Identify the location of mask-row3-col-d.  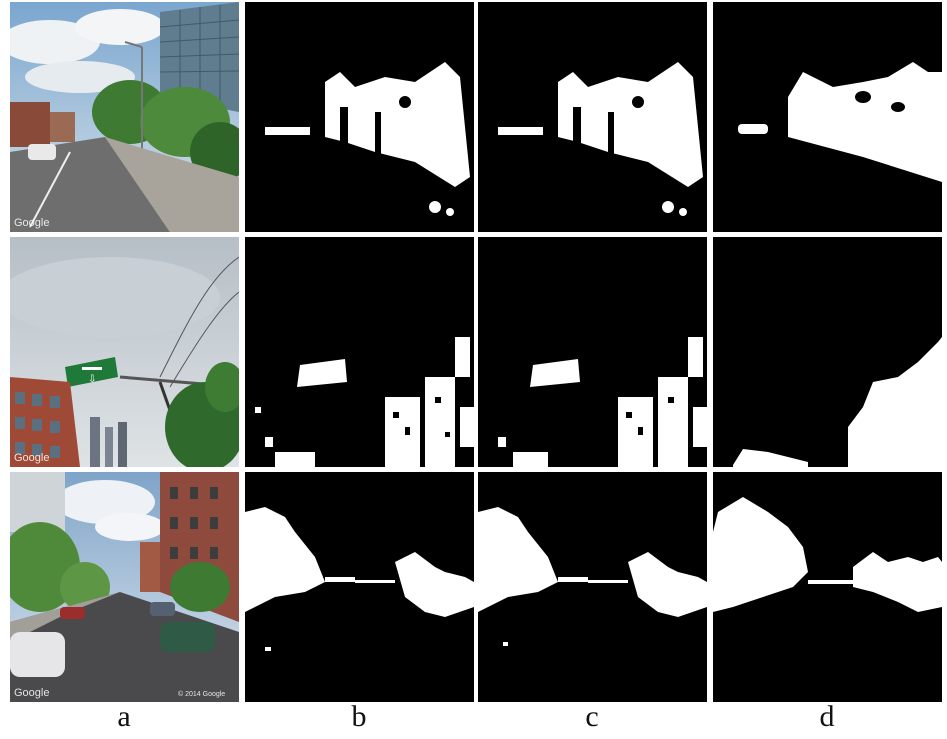
(827, 587).